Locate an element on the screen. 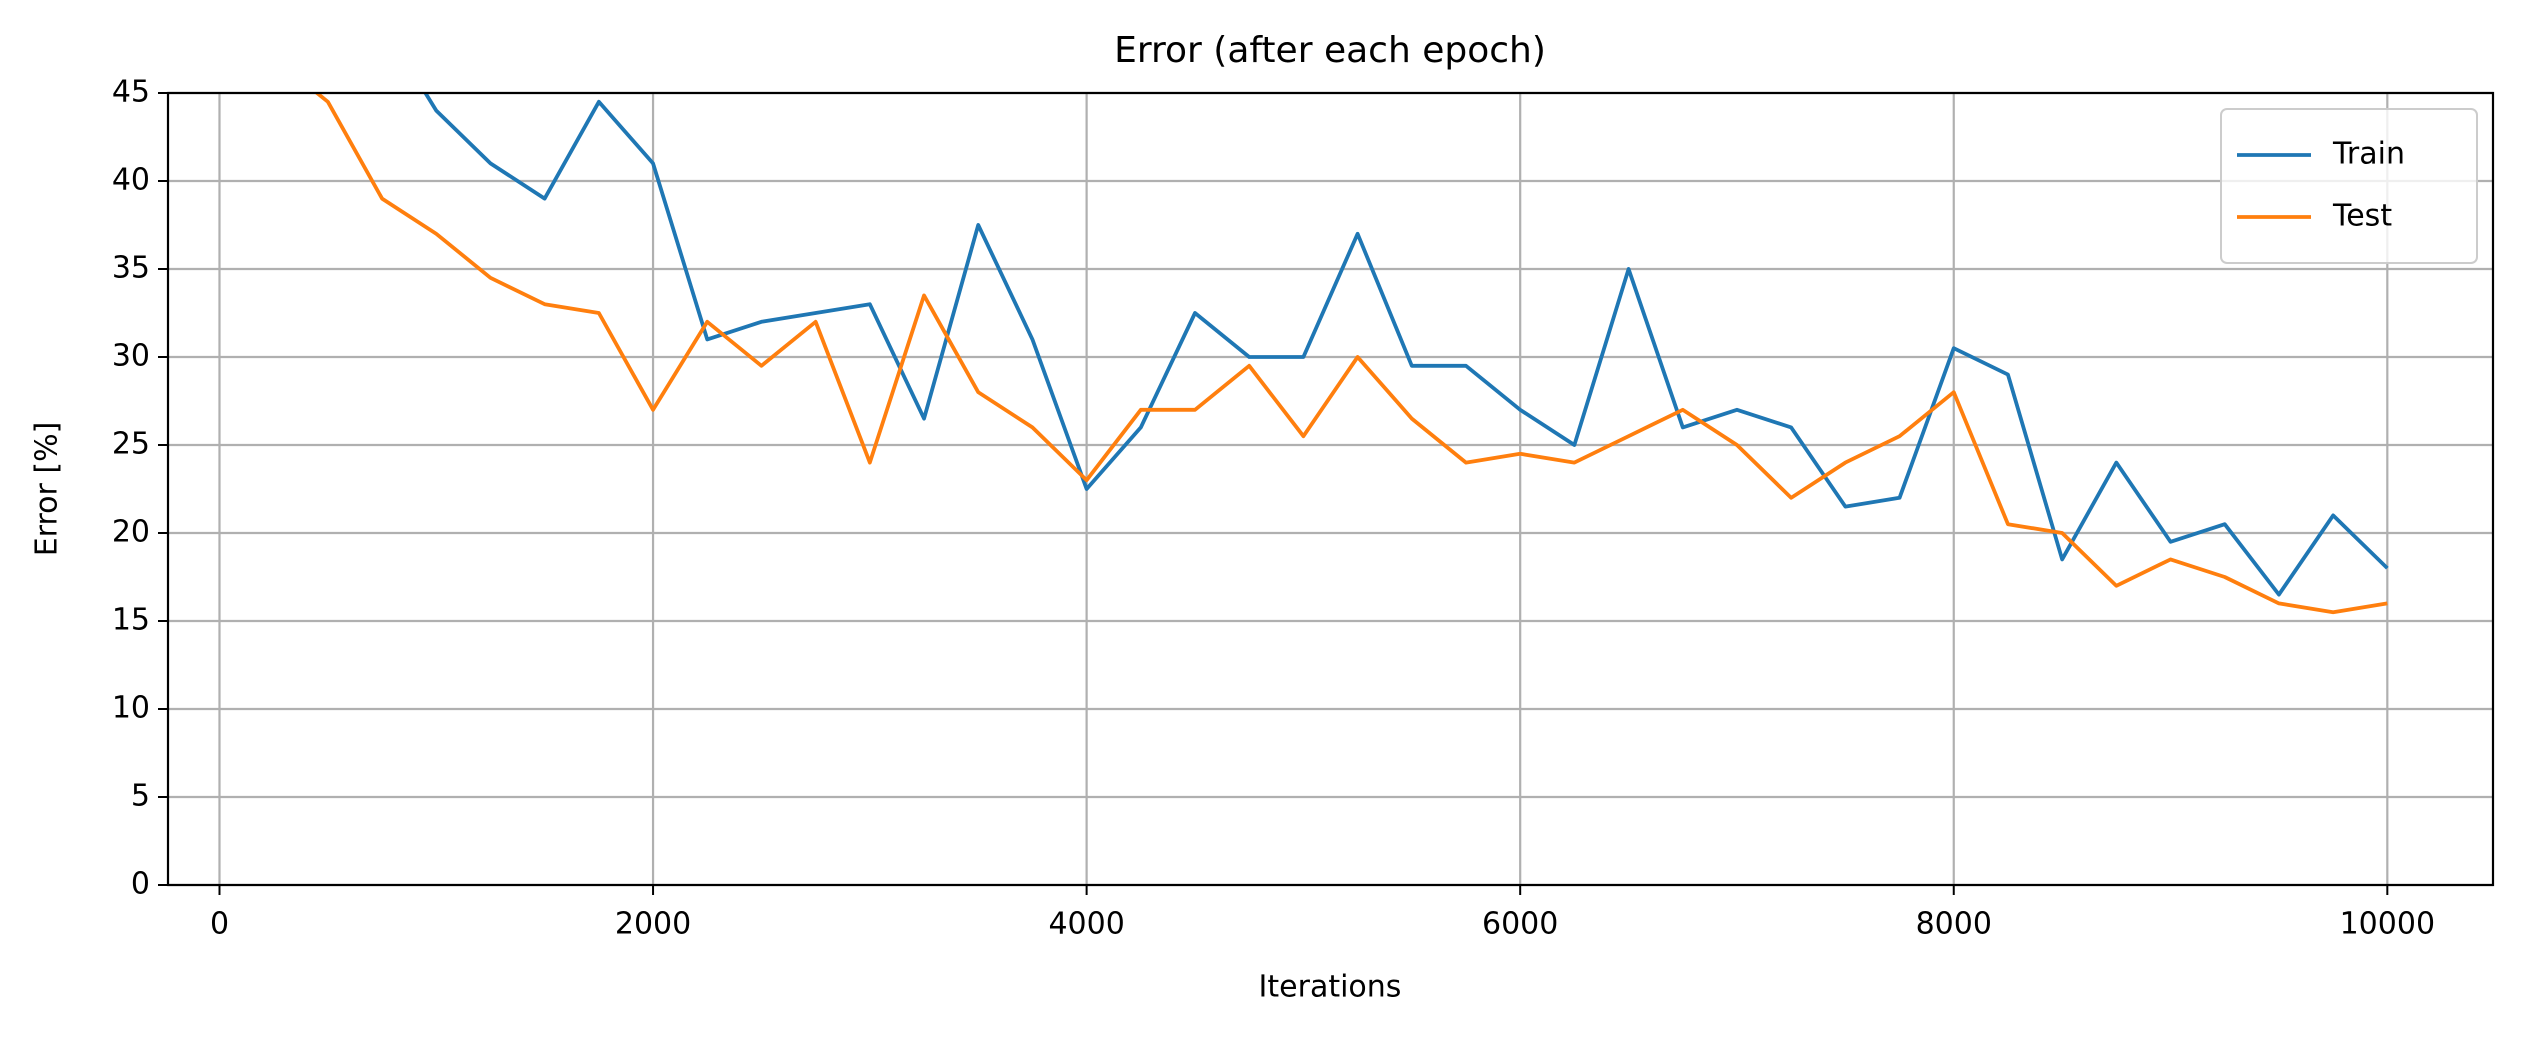  legend-label: Test is located at coordinates (2362, 216).